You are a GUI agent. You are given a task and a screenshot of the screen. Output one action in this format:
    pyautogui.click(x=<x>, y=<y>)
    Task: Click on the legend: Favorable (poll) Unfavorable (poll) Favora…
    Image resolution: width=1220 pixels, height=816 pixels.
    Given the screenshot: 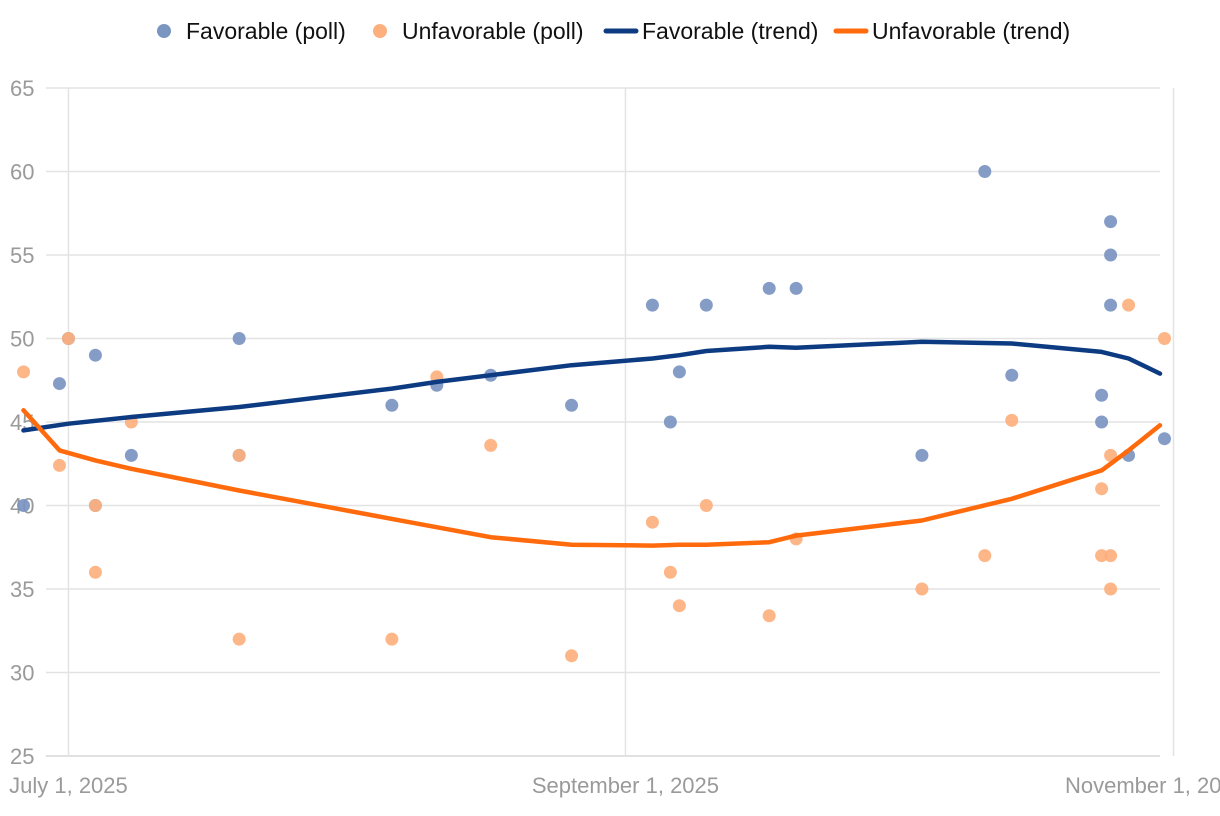 What is the action you would take?
    pyautogui.click(x=613, y=31)
    